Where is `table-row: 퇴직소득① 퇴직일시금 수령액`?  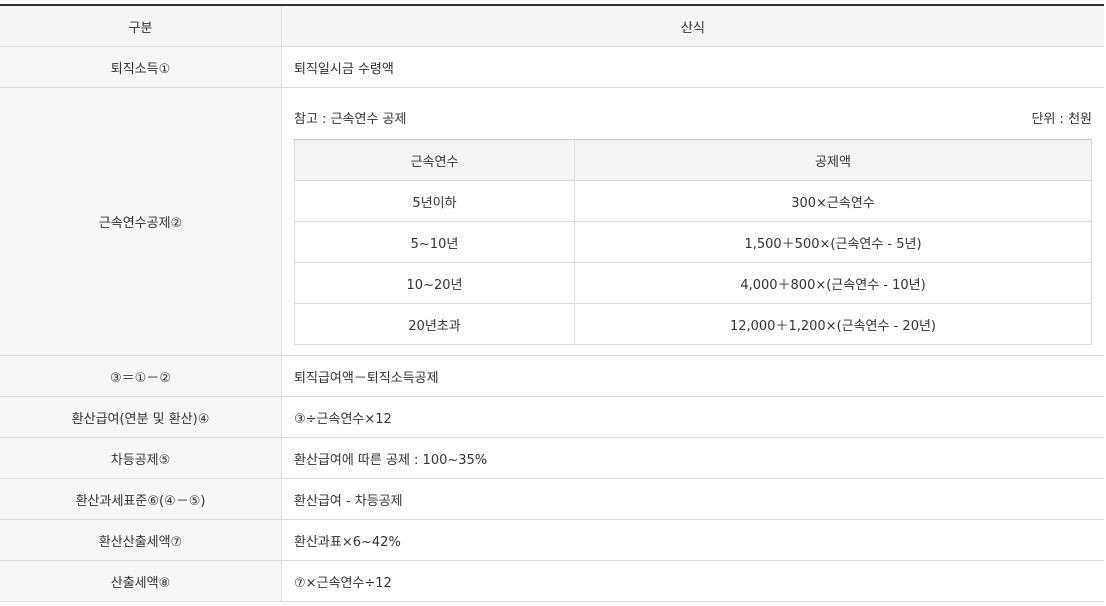
table-row: 퇴직소득① 퇴직일시금 수령액 is located at coordinates (552, 67).